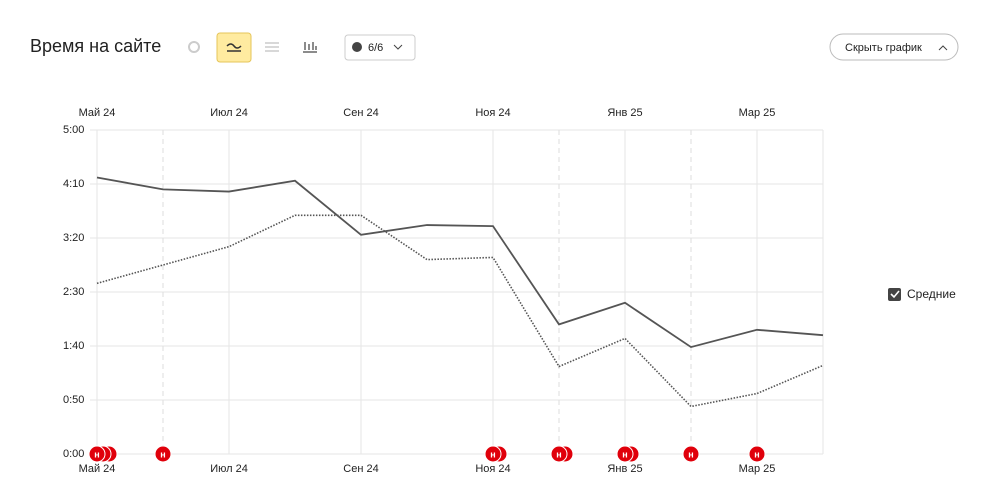  Describe the element at coordinates (931, 294) in the screenshot. I see `legend-label: Средние` at that location.